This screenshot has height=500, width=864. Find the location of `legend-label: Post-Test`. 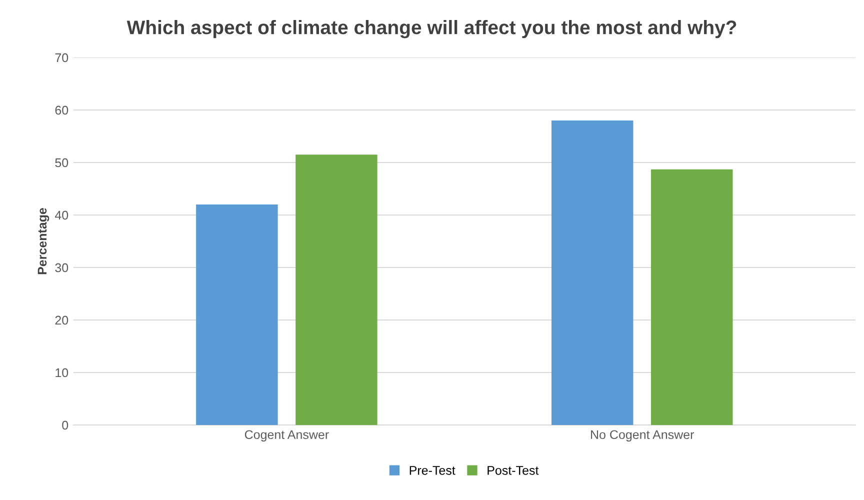

legend-label: Post-Test is located at coordinates (513, 470).